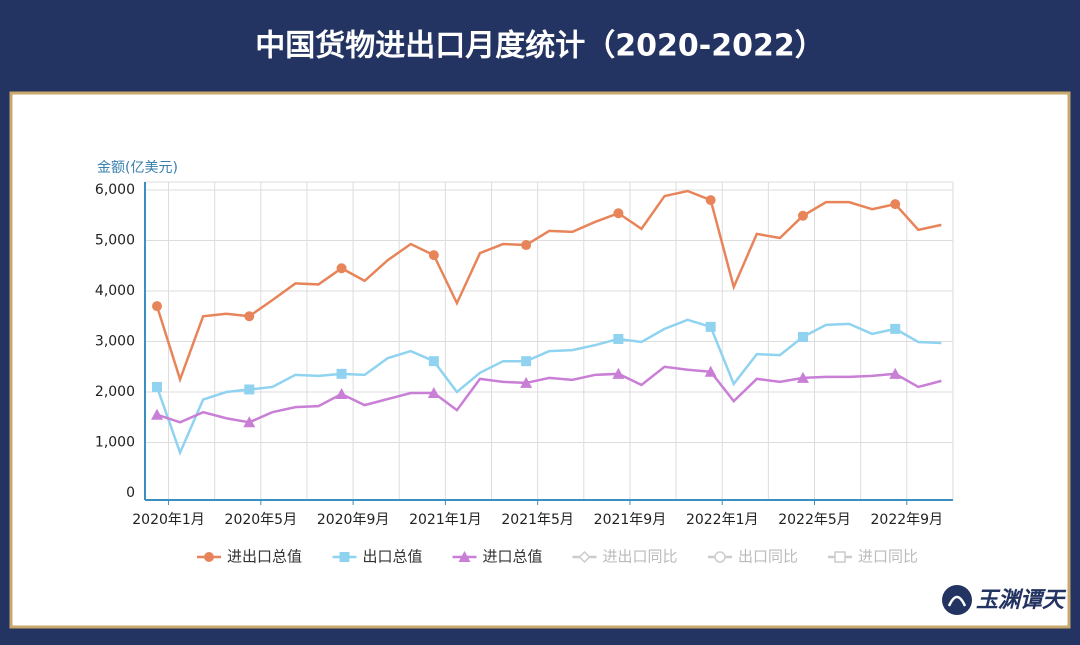 This screenshot has width=1080, height=645. What do you see at coordinates (445, 520) in the screenshot?
I see `x-tick-label: 2021年1月` at bounding box center [445, 520].